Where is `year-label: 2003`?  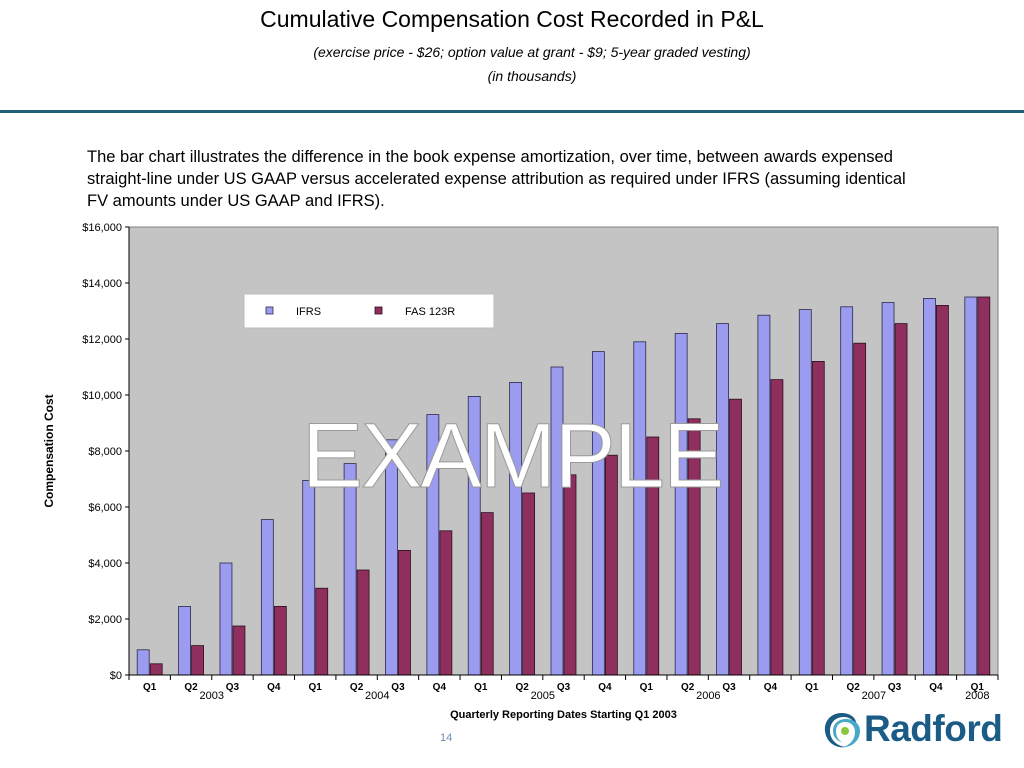 year-label: 2003 is located at coordinates (212, 696).